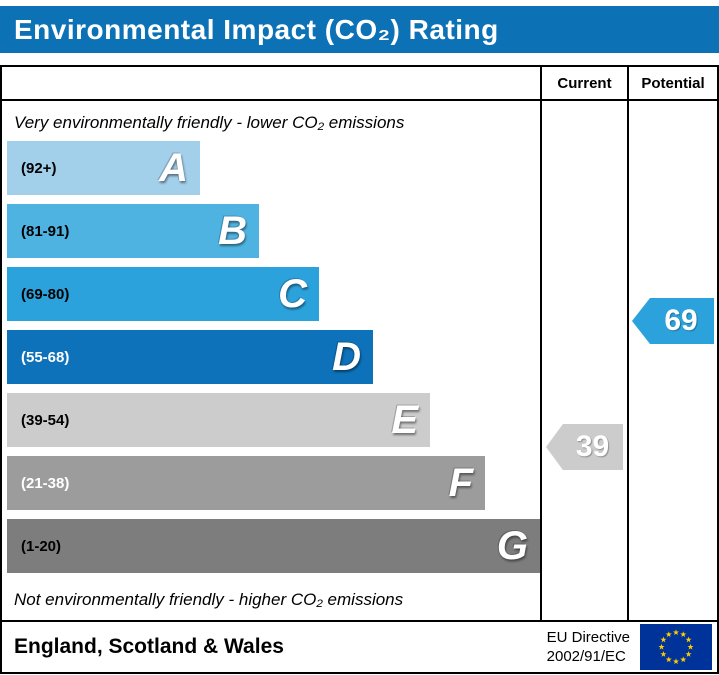  Describe the element at coordinates (45, 231) in the screenshot. I see `band-range: (81-91)` at that location.